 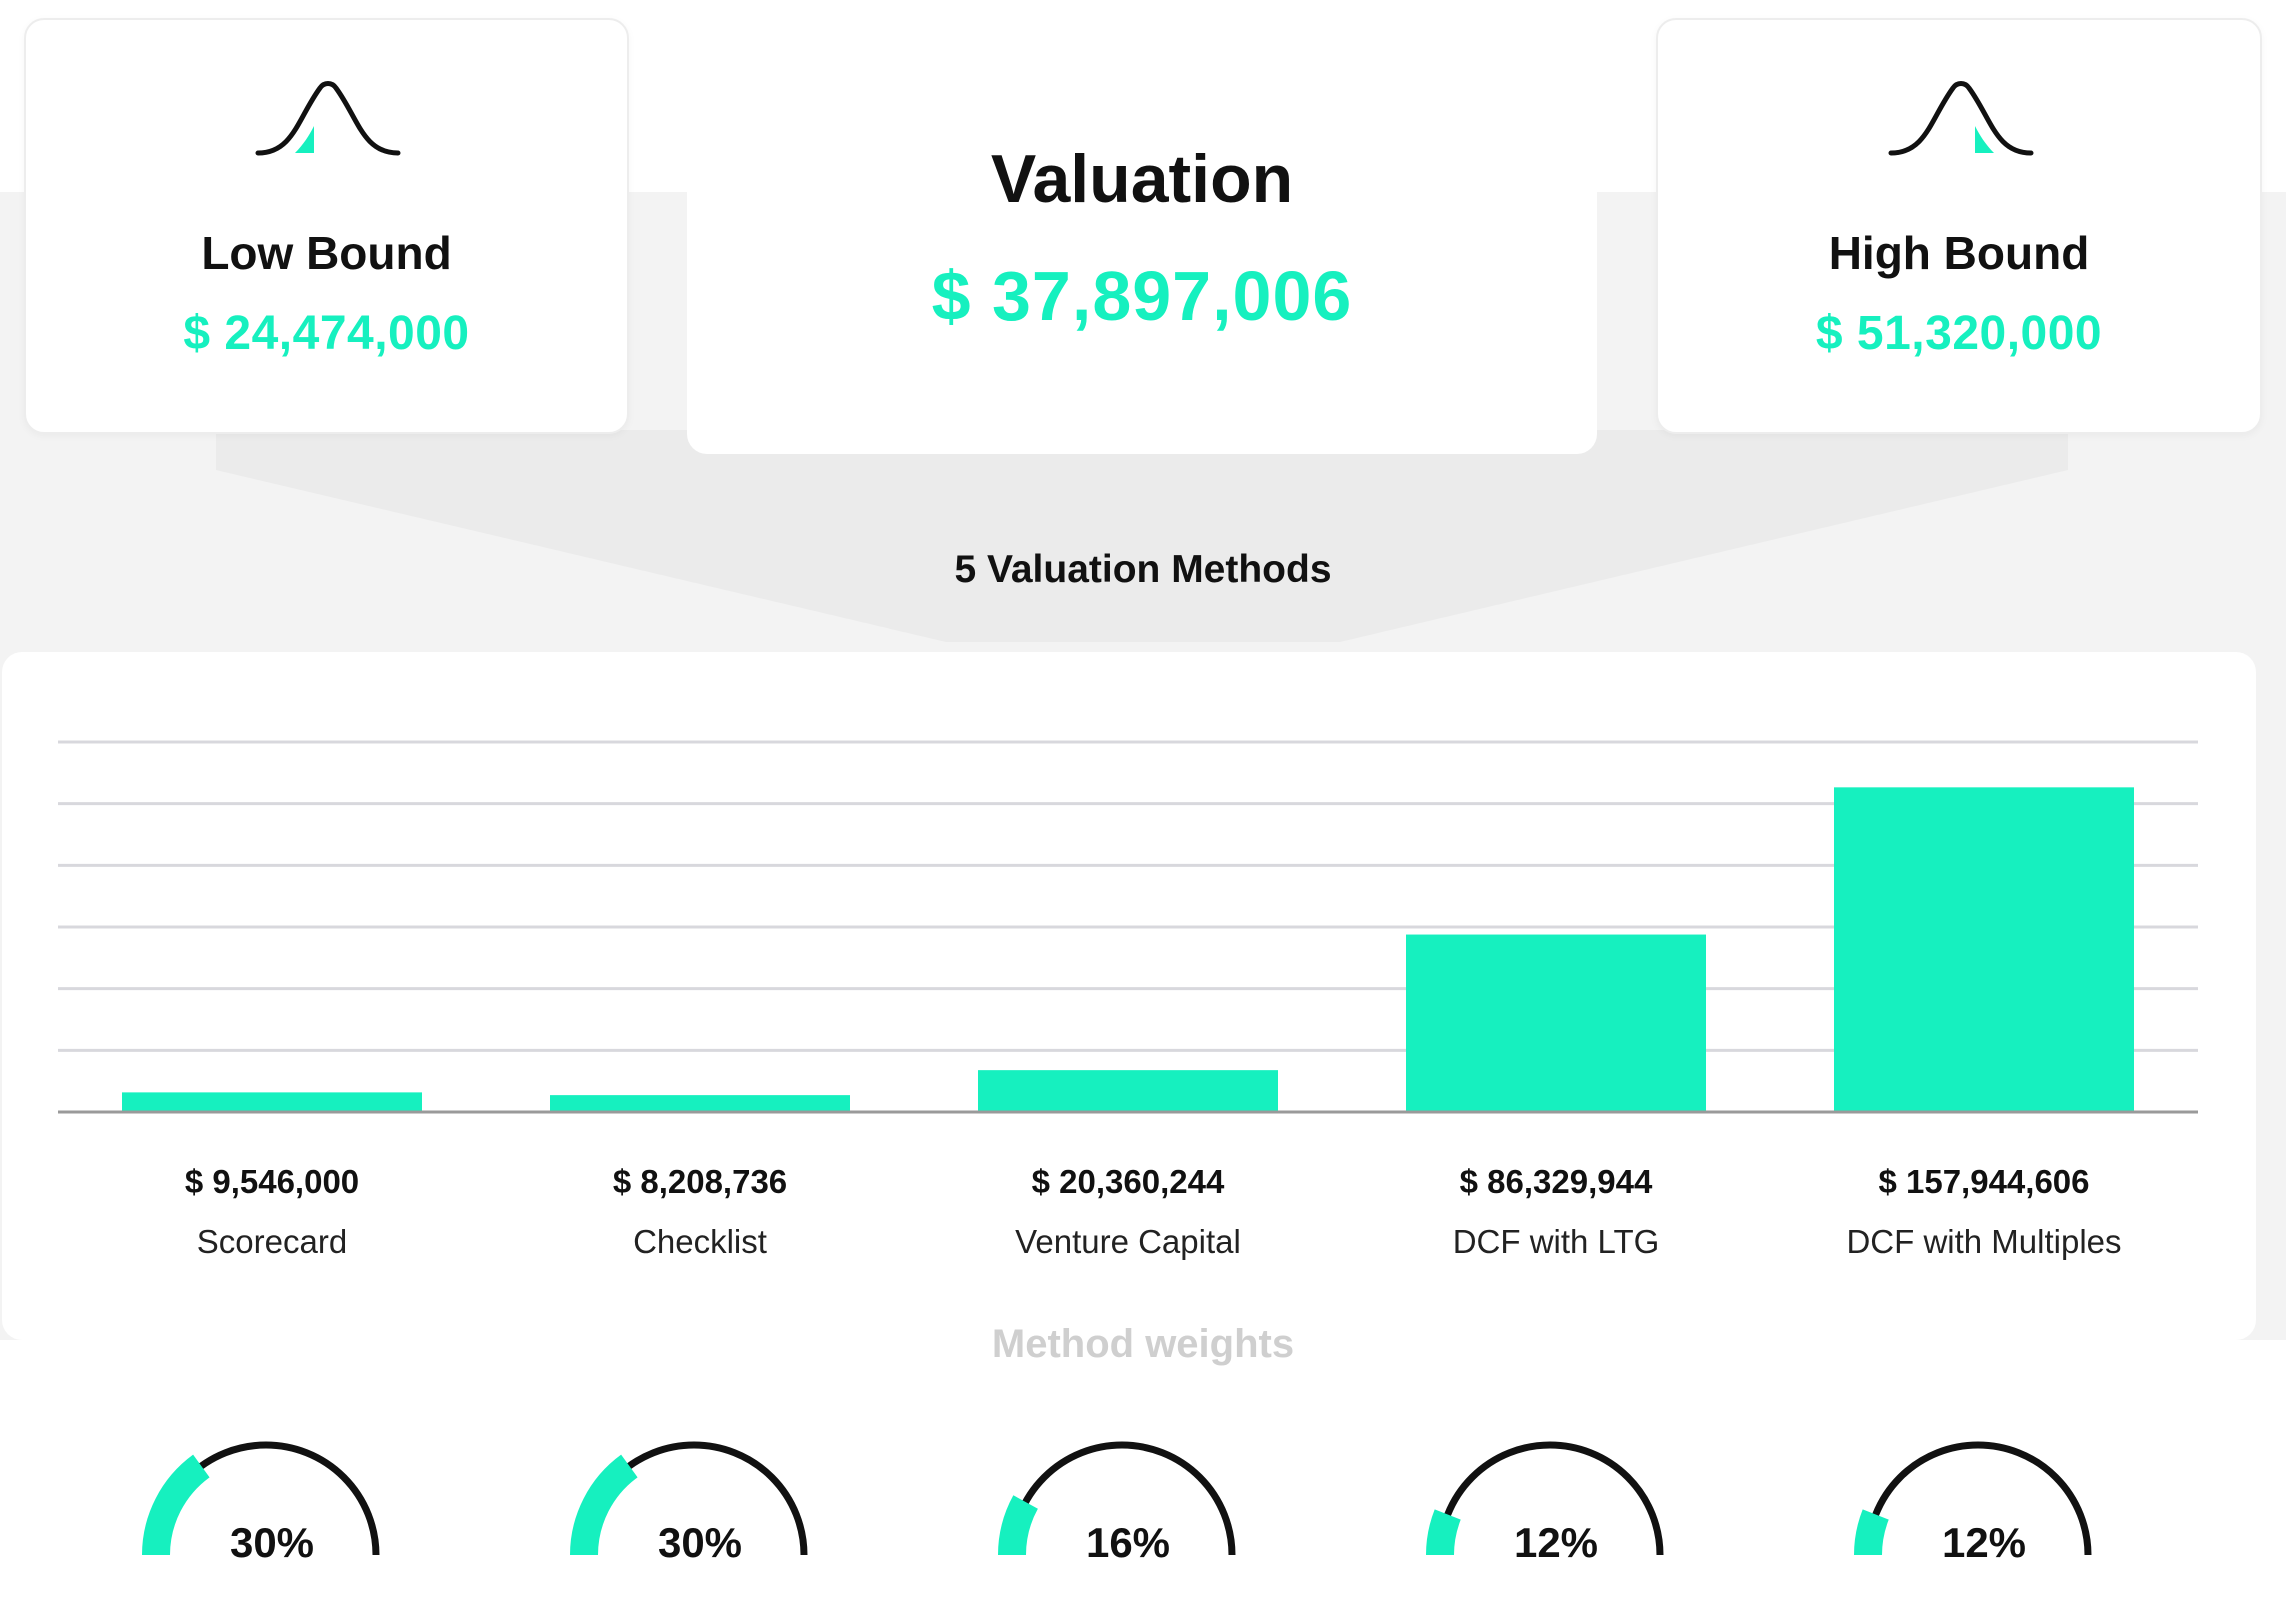 What do you see at coordinates (1142, 536) in the screenshot?
I see `funnel-shape` at bounding box center [1142, 536].